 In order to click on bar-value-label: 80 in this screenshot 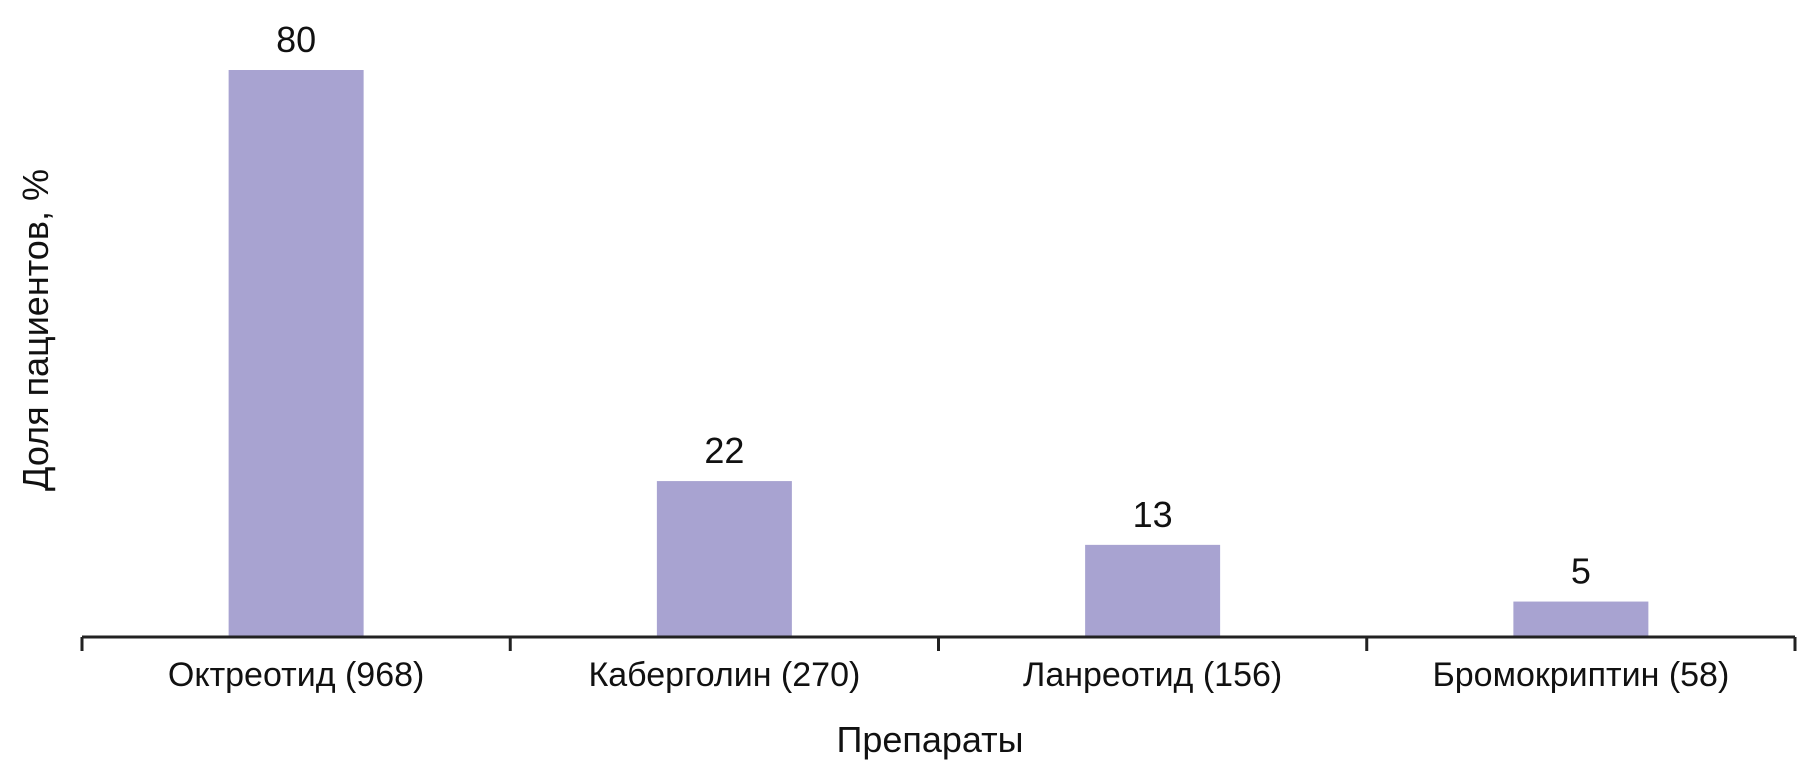, I will do `click(296, 39)`.